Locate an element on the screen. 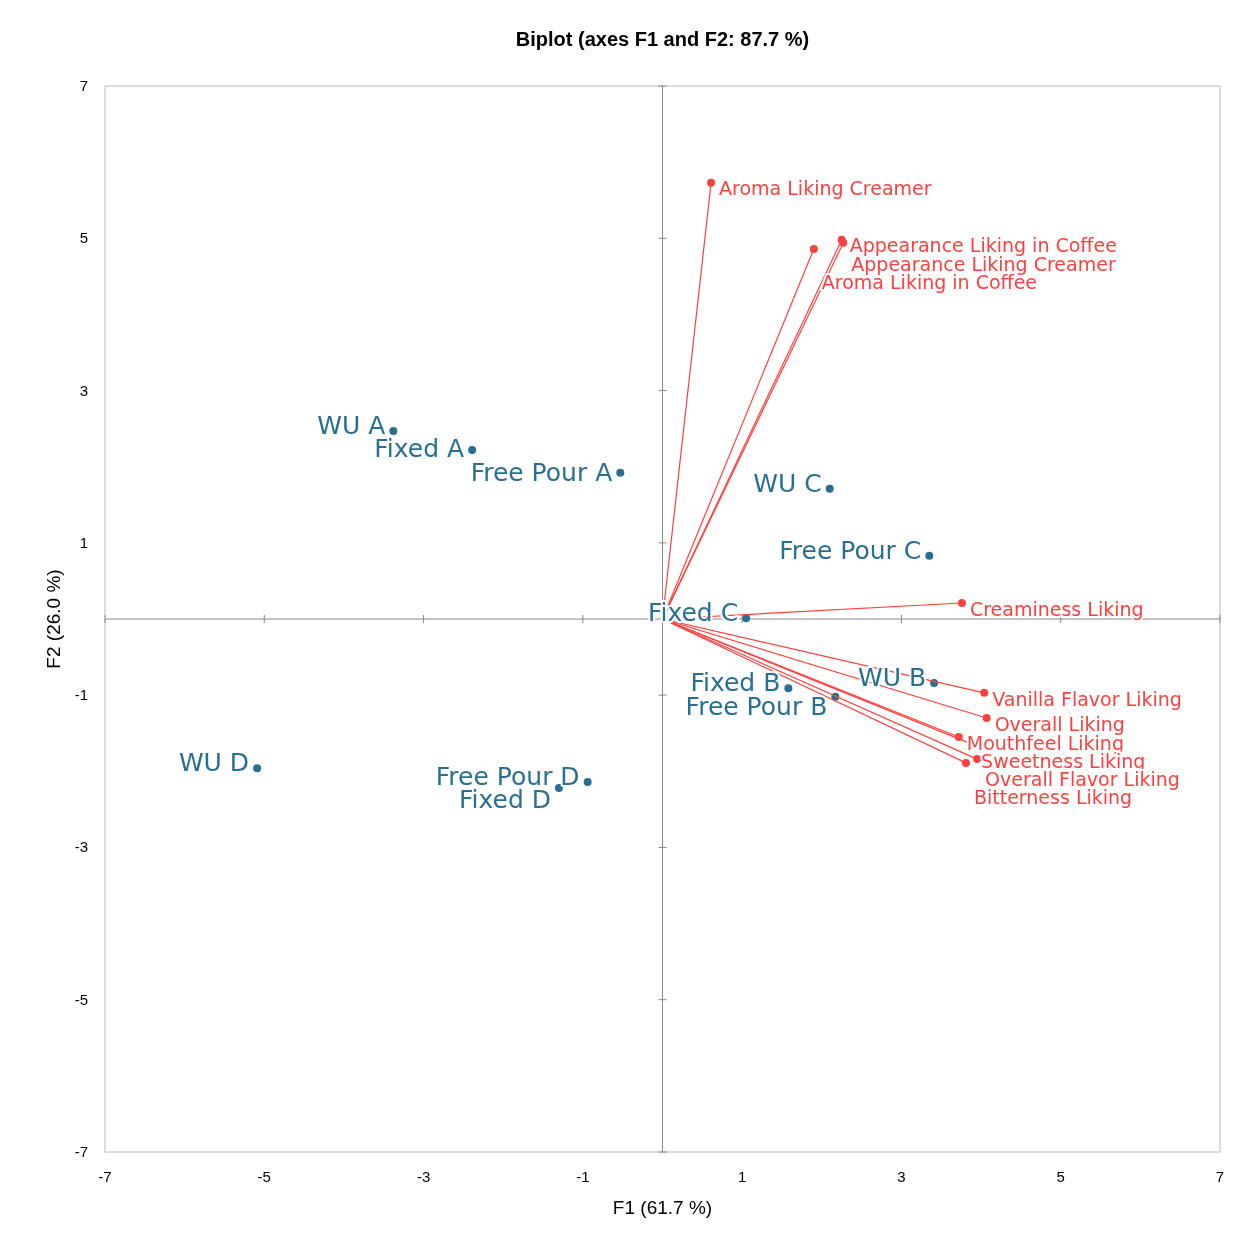 This screenshot has height=1250, width=1253. y-tick-label: 1 is located at coordinates (83, 542).